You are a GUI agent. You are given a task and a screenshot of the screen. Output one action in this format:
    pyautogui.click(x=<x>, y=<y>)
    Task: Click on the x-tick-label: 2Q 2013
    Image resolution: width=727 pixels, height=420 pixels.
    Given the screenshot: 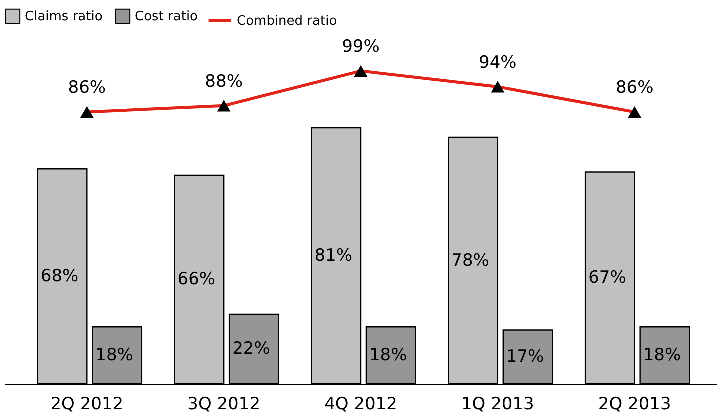 What is the action you would take?
    pyautogui.click(x=635, y=404)
    